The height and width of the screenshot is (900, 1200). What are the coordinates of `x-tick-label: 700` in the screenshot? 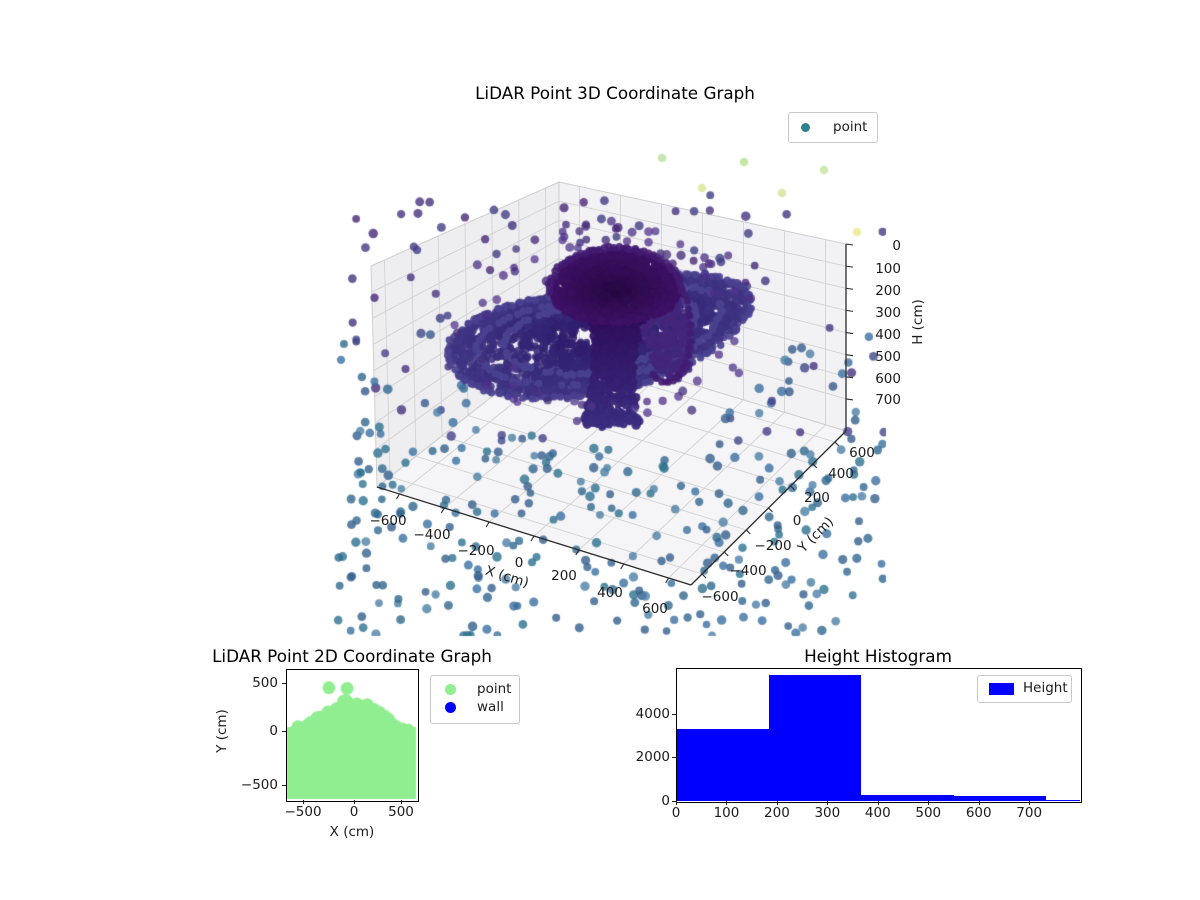 It's located at (1029, 813).